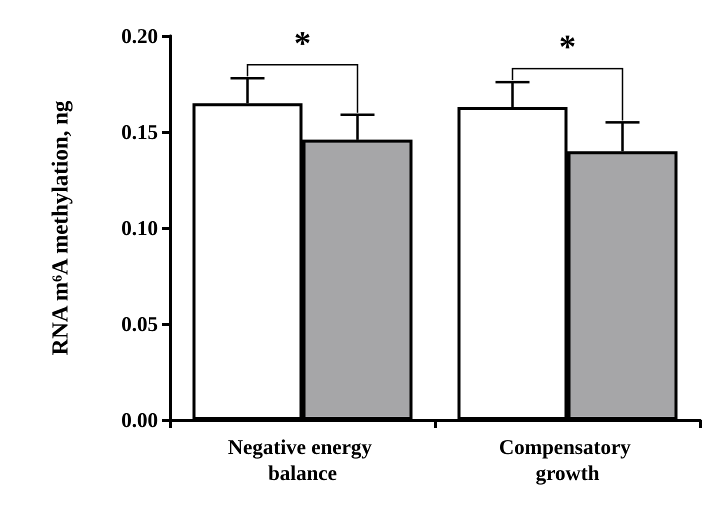 This screenshot has height=509, width=704. Describe the element at coordinates (303, 460) in the screenshot. I see `x-tick-label: Negative energy balance` at that location.